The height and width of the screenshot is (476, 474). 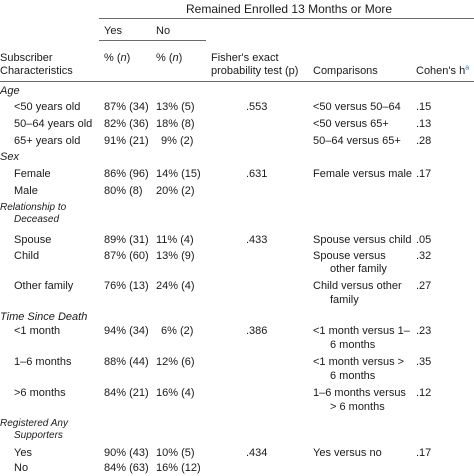 What do you see at coordinates (175, 453) in the screenshot?
I see `cell-no: 10% (5)` at bounding box center [175, 453].